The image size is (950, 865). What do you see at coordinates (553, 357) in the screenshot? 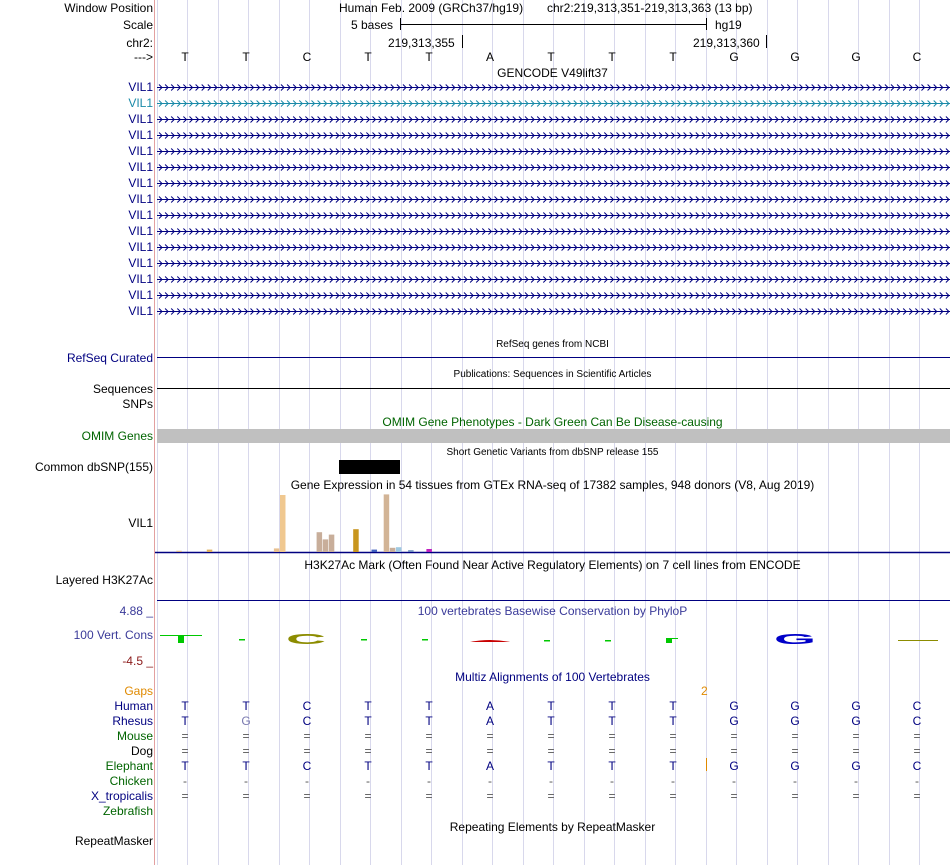
I see `refseq-gene-line` at bounding box center [553, 357].